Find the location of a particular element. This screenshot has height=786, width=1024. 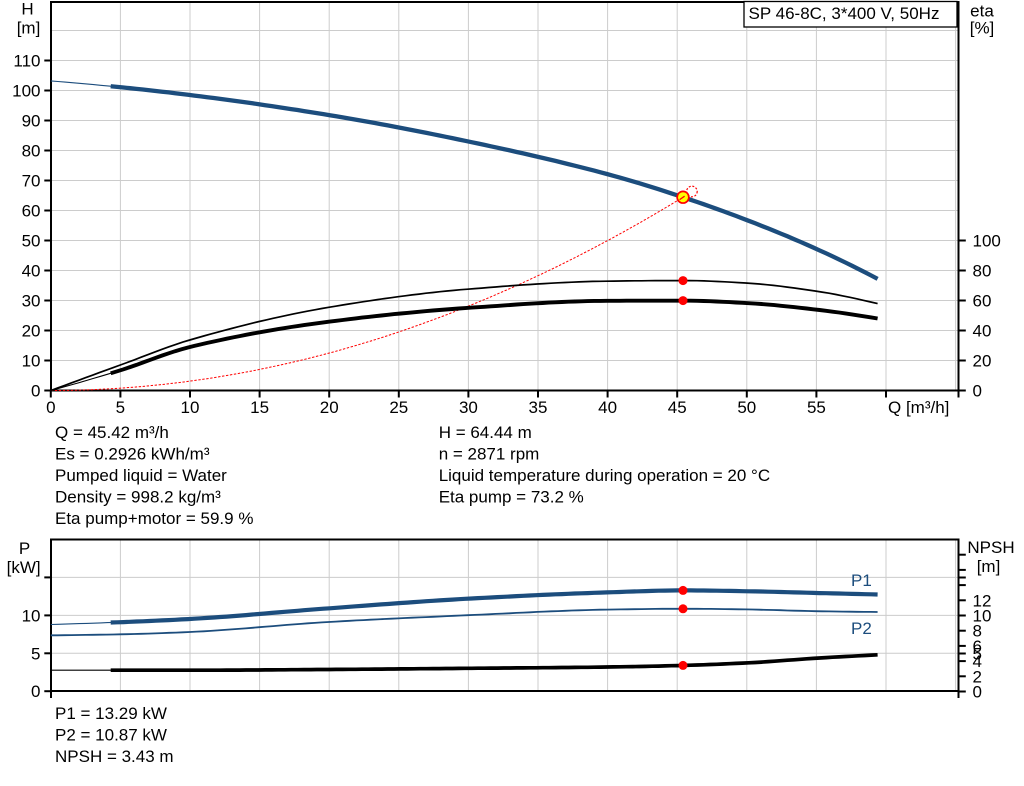

svg-text: H = 64.44 m is located at coordinates (485, 432).